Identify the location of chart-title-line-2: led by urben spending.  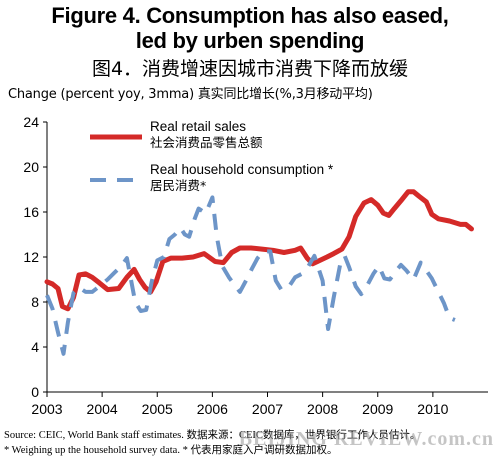
(250, 40).